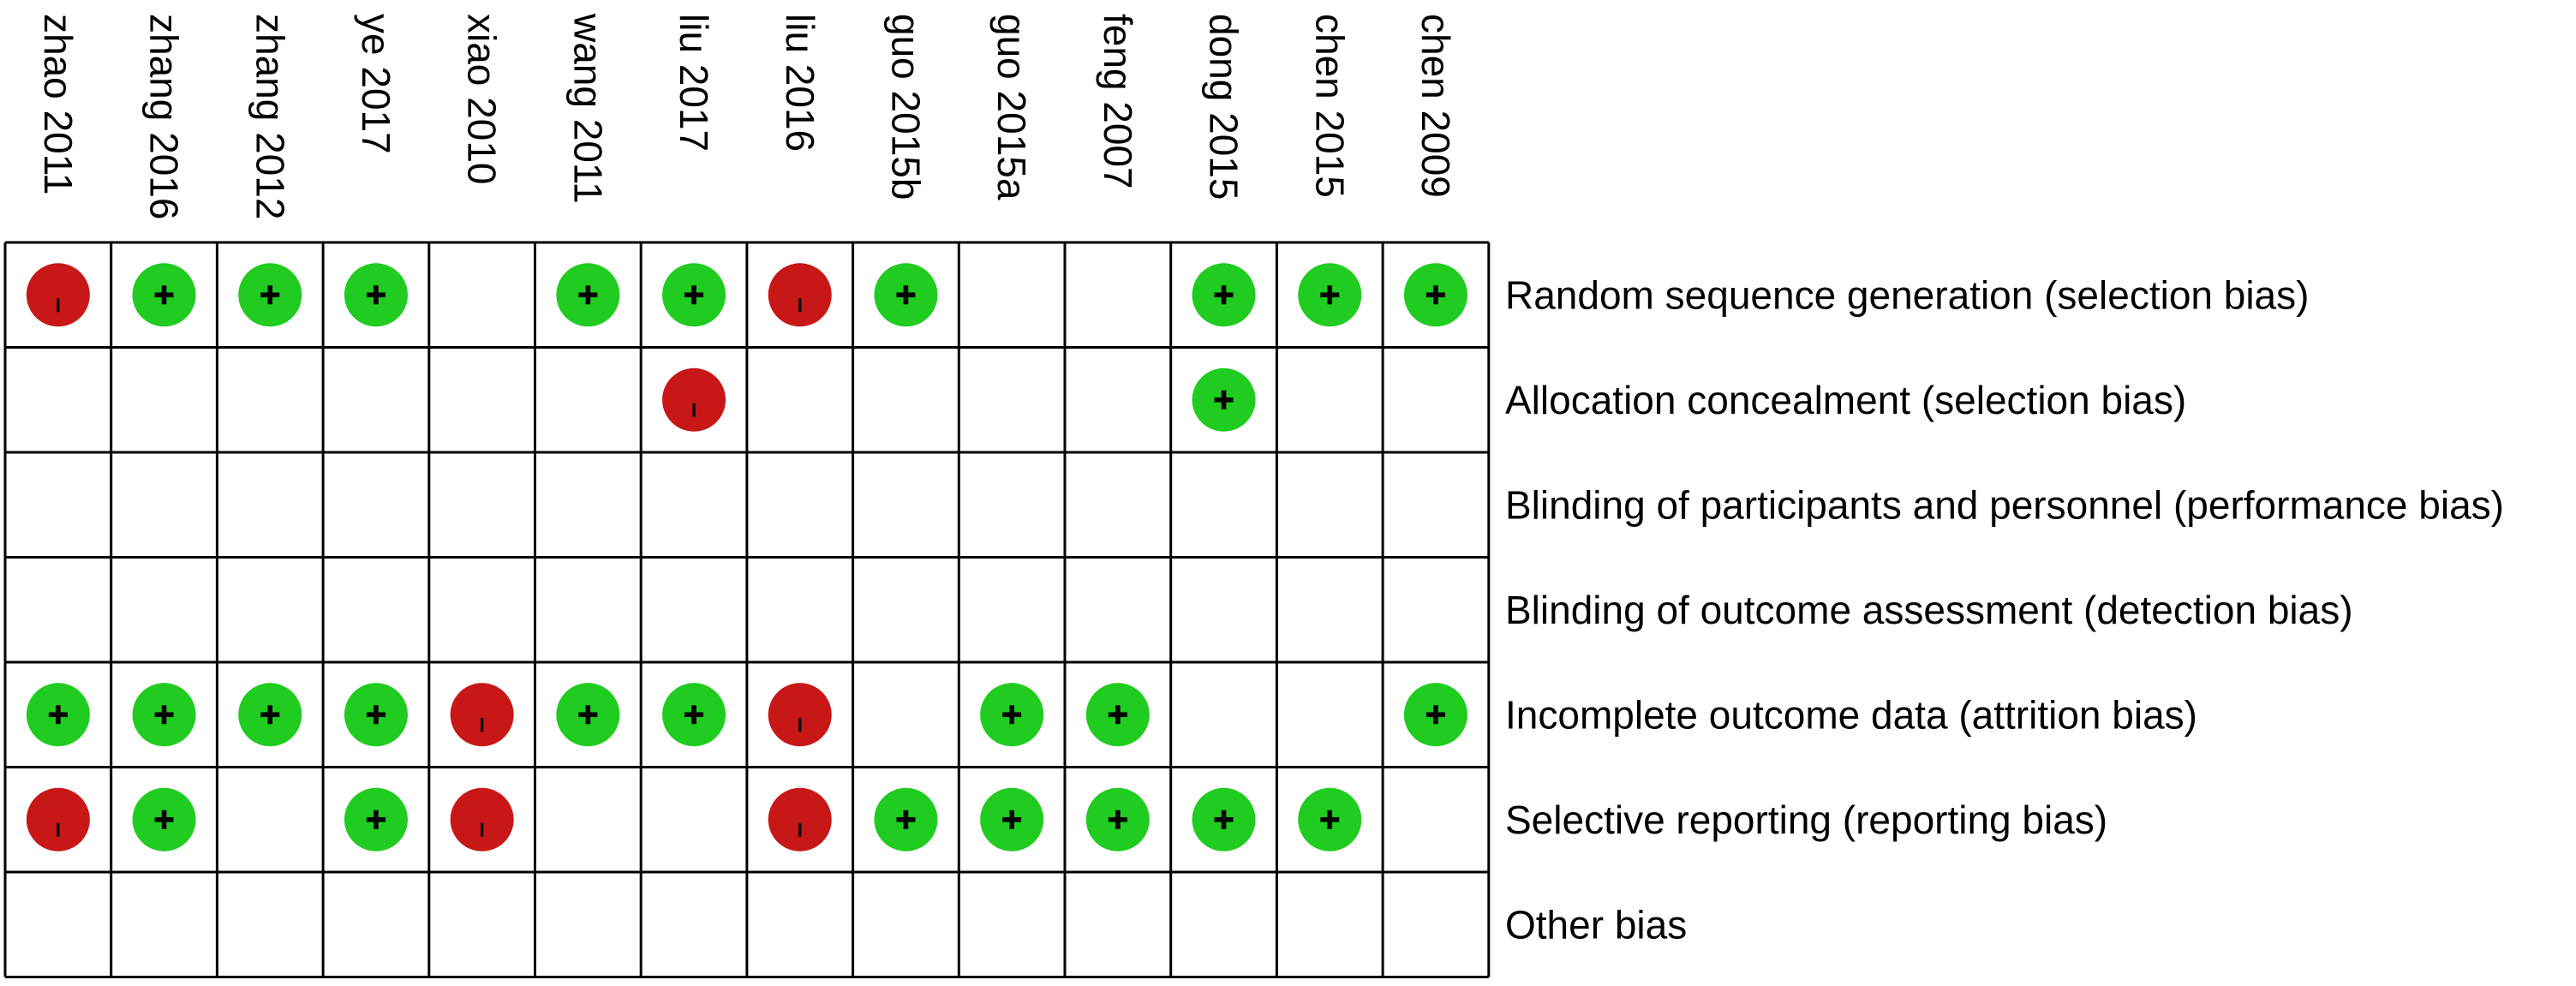  Describe the element at coordinates (1012, 107) in the screenshot. I see `study-label: guo 2015a` at that location.